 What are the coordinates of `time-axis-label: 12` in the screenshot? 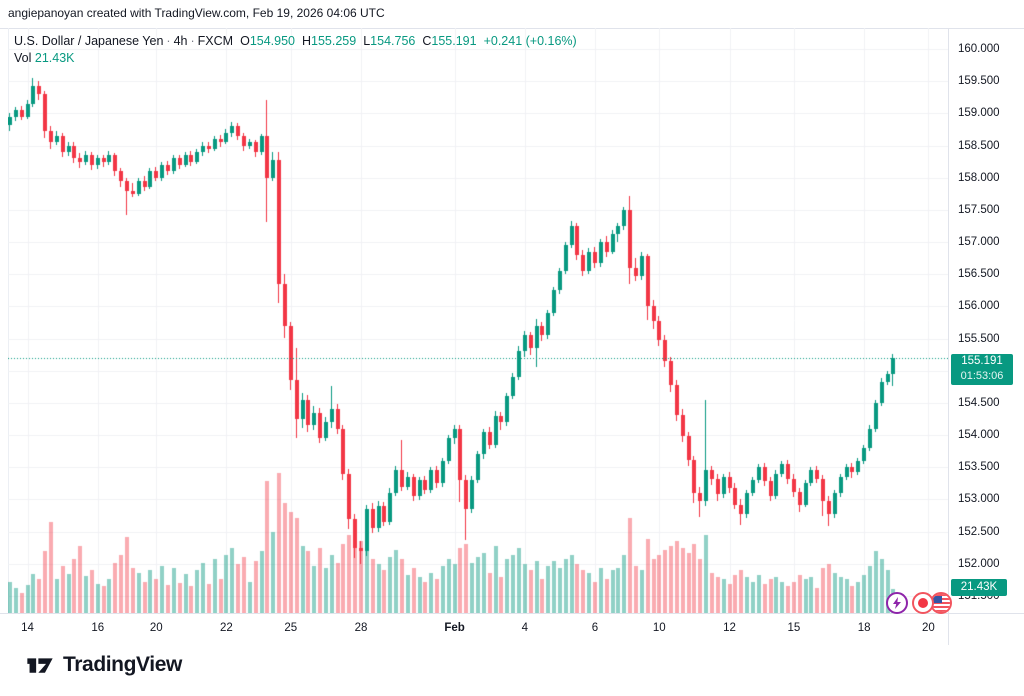 It's located at (729, 628).